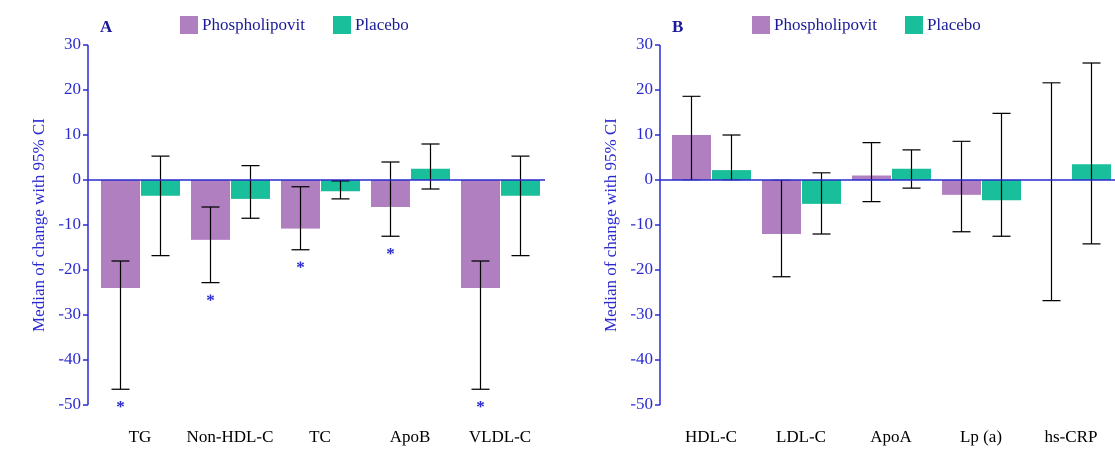 This screenshot has width=1115, height=450. Describe the element at coordinates (320, 436) in the screenshot. I see `x-tick-label: TC` at that location.